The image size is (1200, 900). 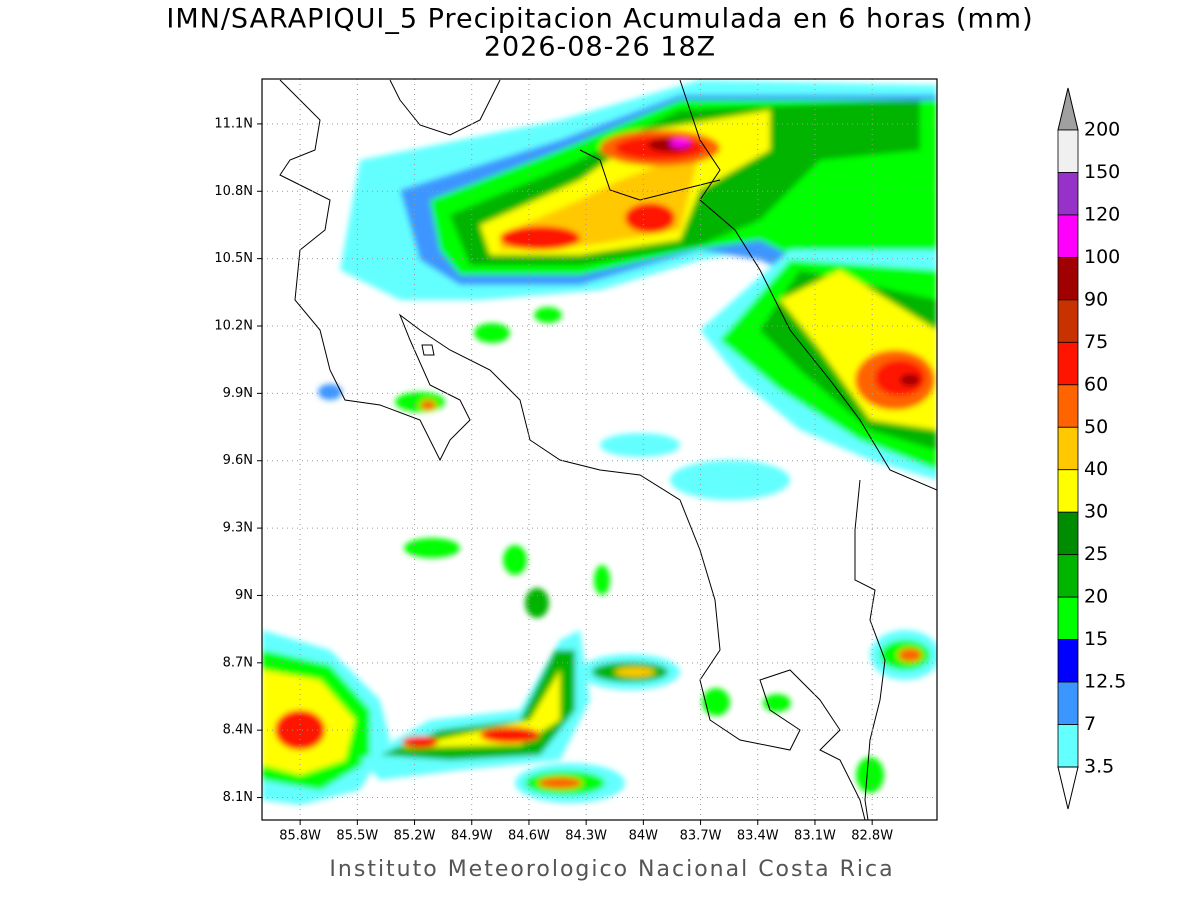 What do you see at coordinates (1102, 130) in the screenshot?
I see `colorbar-label: 200` at bounding box center [1102, 130].